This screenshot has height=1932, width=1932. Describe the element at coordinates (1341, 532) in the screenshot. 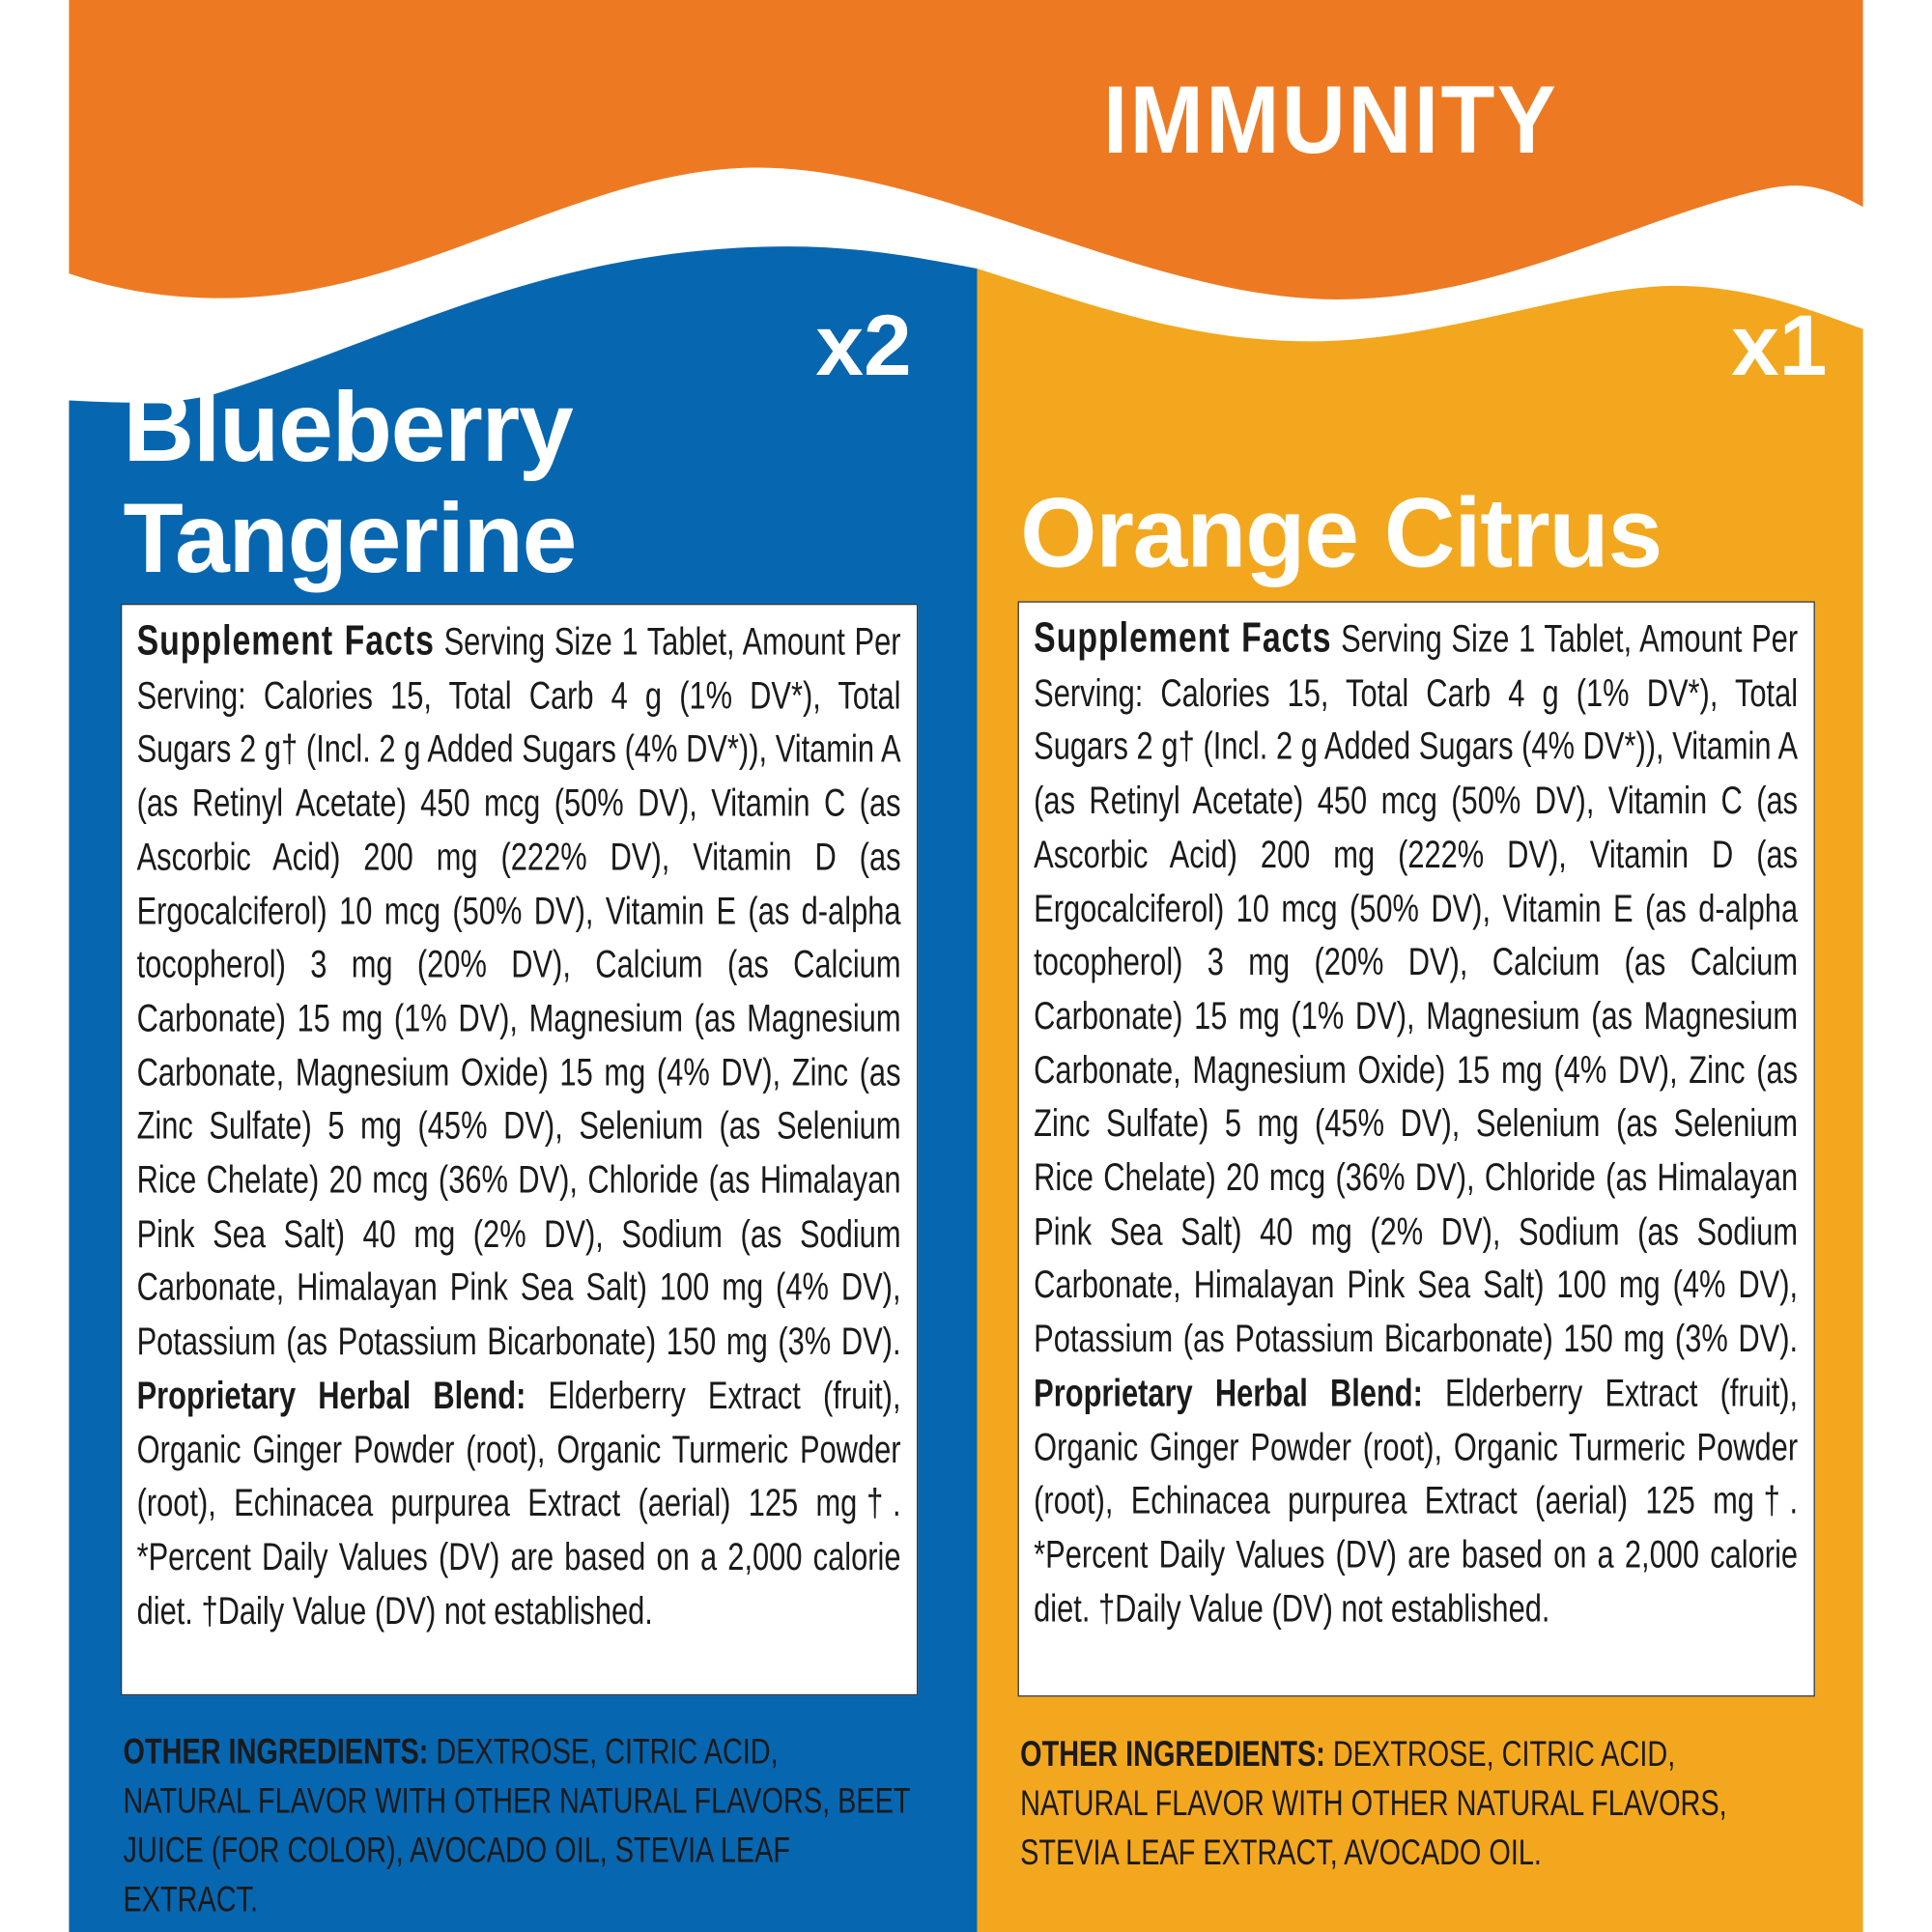

I see `flavor-name: Orange Citrus` at that location.